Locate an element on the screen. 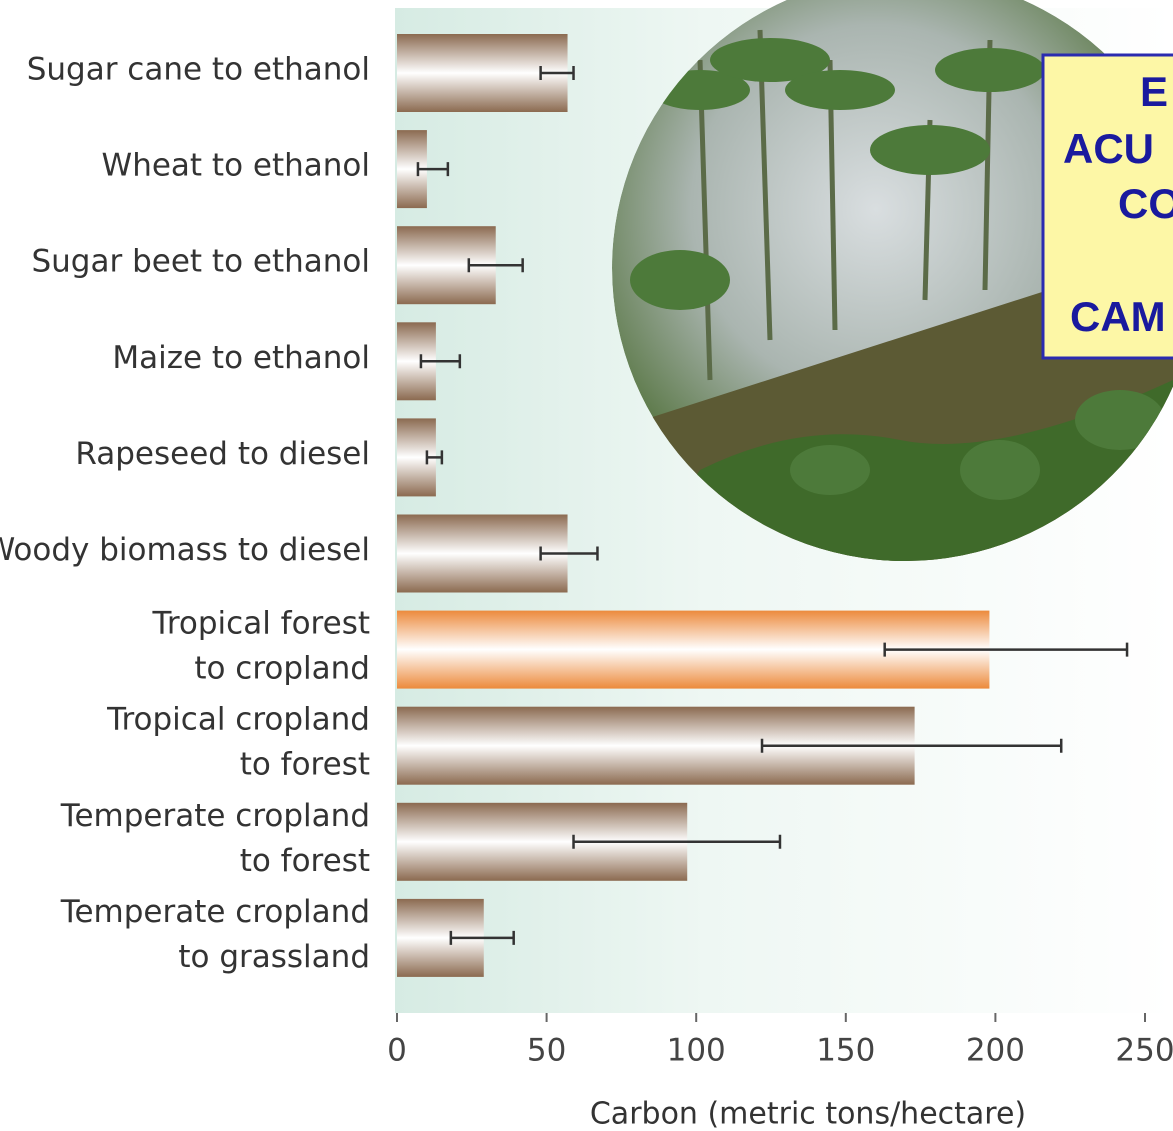  x-tick-label: 200 is located at coordinates (995, 1051).